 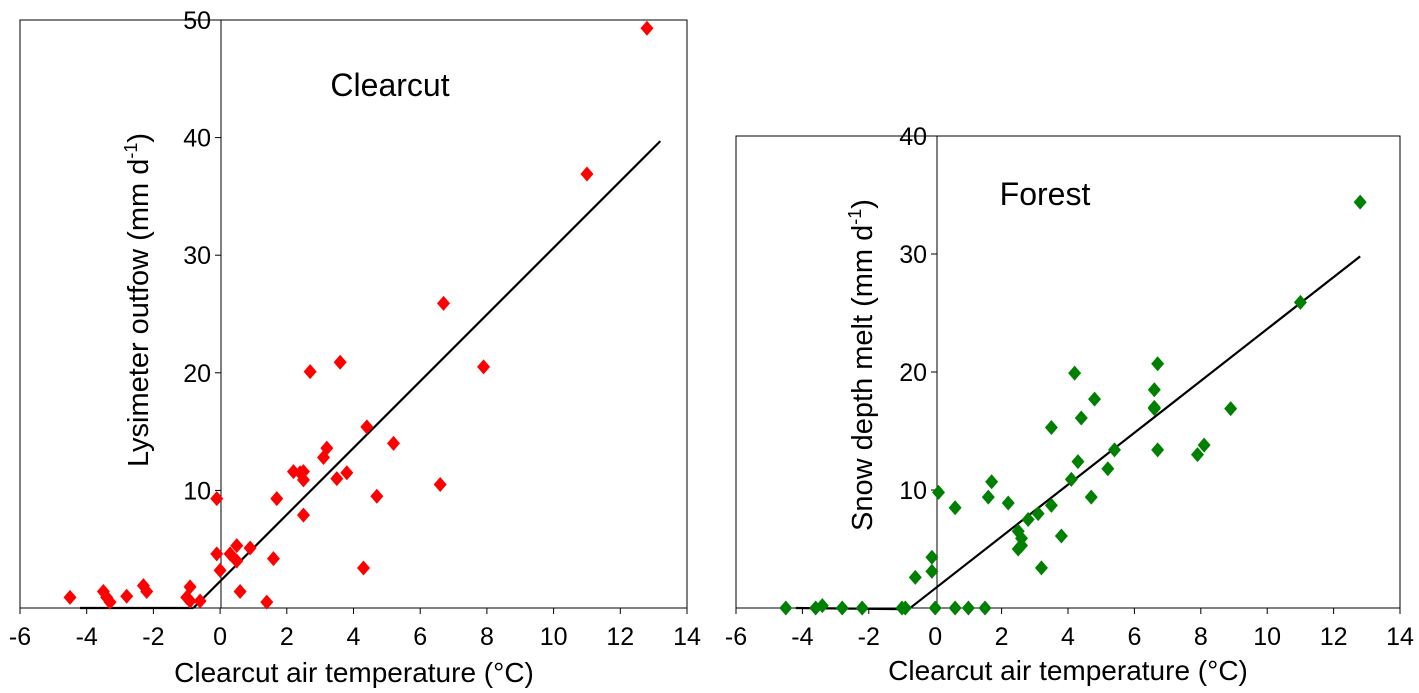 I want to click on y-axis-label-main: Snow depth melt (mm d, so click(x=863, y=378).